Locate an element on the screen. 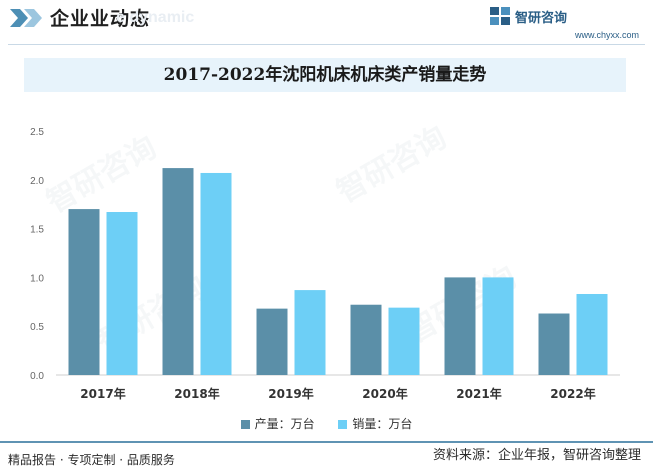 The width and height of the screenshot is (653, 474). y-tick-label: 1.0 is located at coordinates (37, 278).